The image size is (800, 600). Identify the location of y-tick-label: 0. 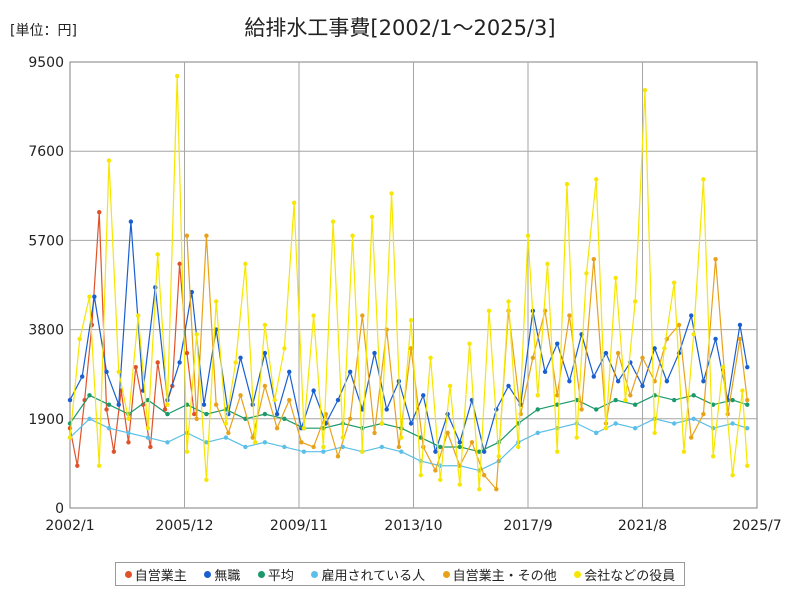
(59, 509).